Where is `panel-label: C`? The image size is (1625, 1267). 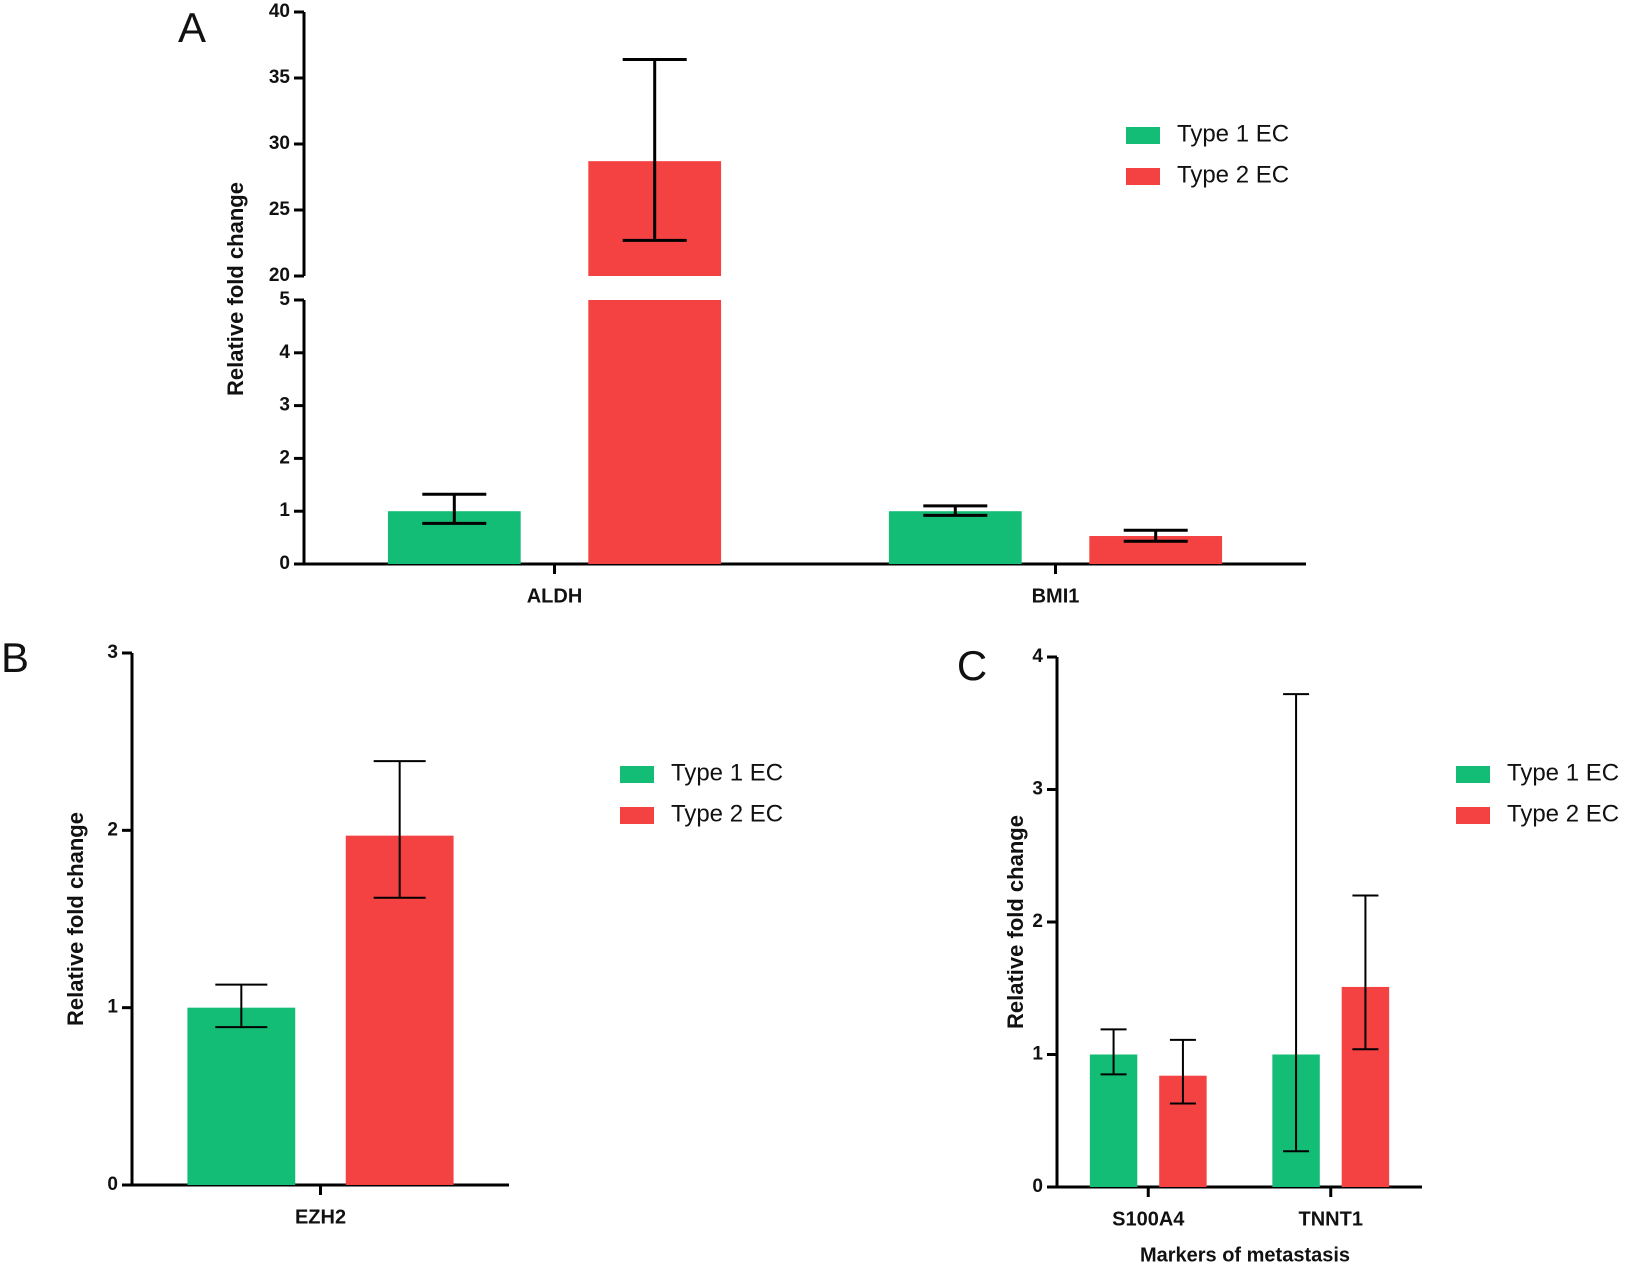
panel-label: C is located at coordinates (972, 665).